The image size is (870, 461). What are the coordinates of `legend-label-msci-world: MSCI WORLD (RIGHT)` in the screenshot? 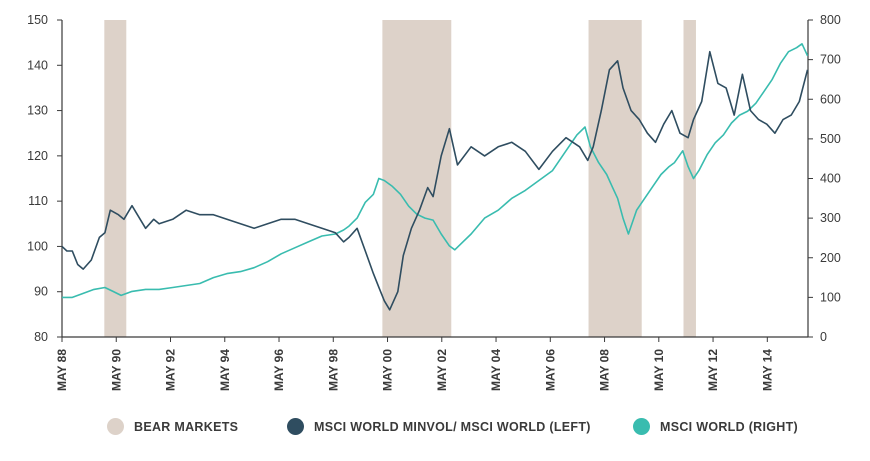 It's located at (729, 426).